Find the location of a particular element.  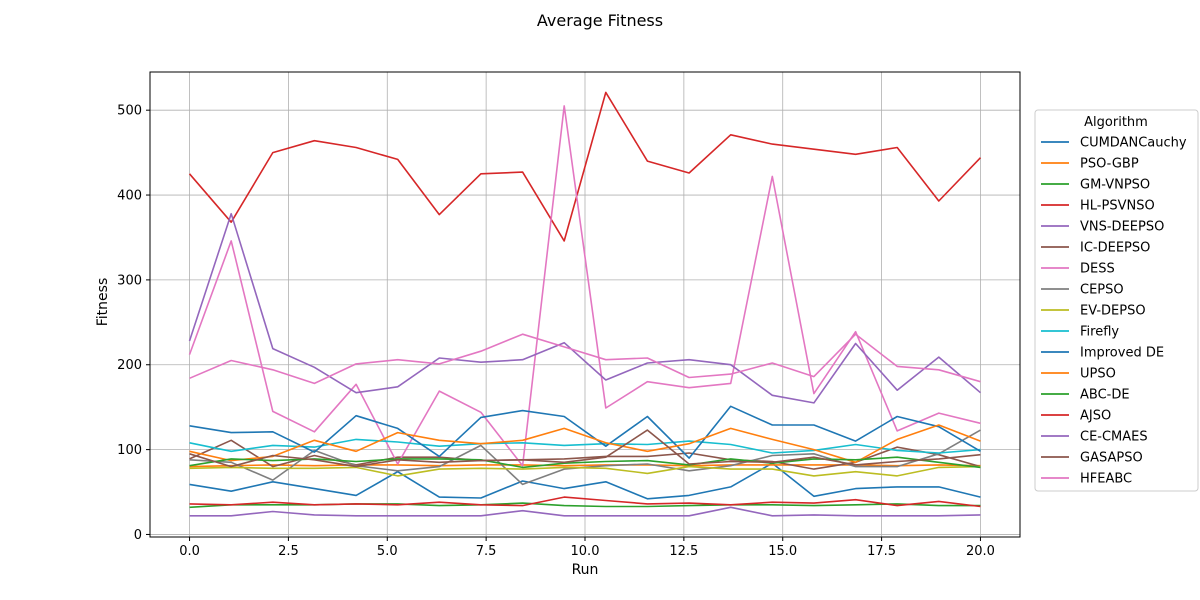

series-line-gasapso is located at coordinates (585, 448).